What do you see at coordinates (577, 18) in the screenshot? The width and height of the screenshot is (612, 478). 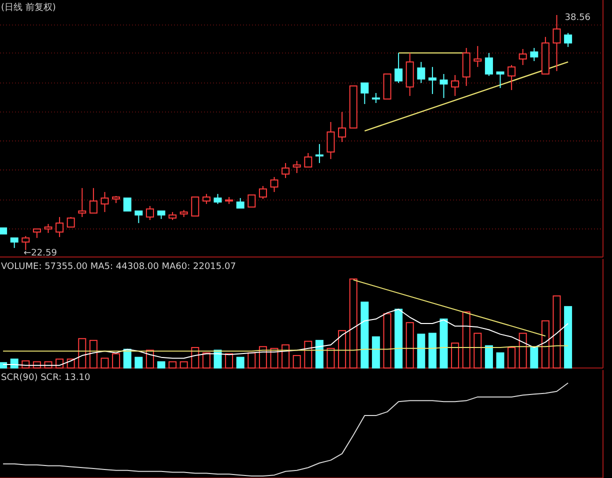 I see `annotation: 38.56` at bounding box center [577, 18].